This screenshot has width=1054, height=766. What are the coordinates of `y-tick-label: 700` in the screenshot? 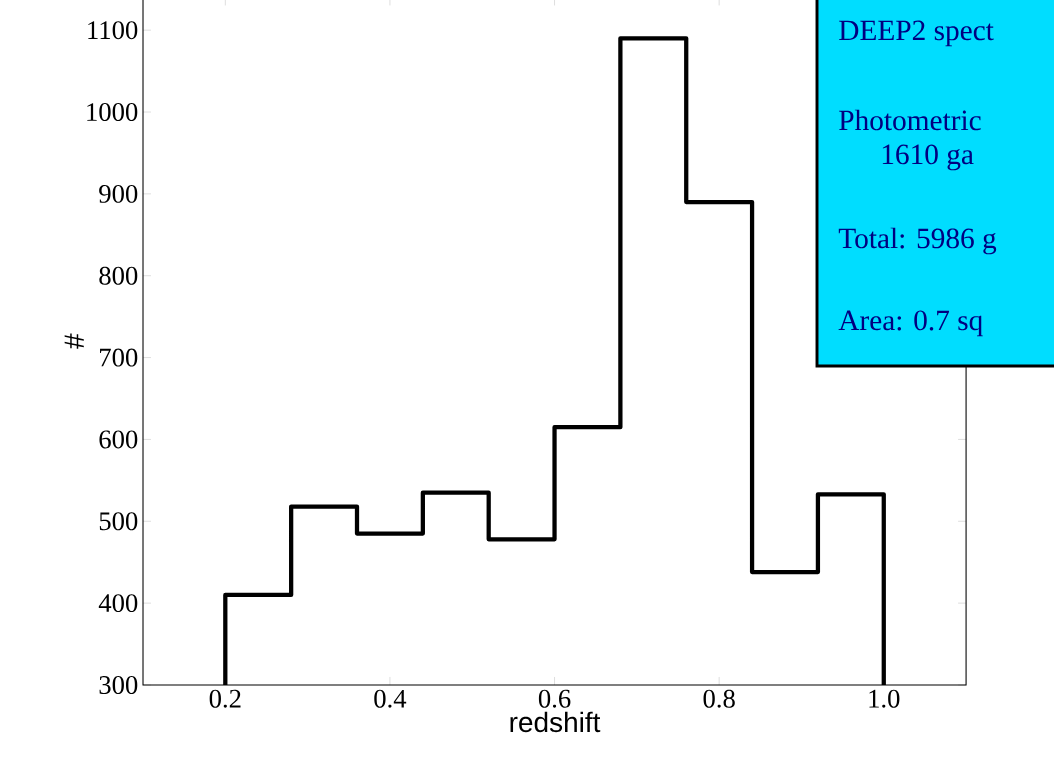 It's located at (119, 357).